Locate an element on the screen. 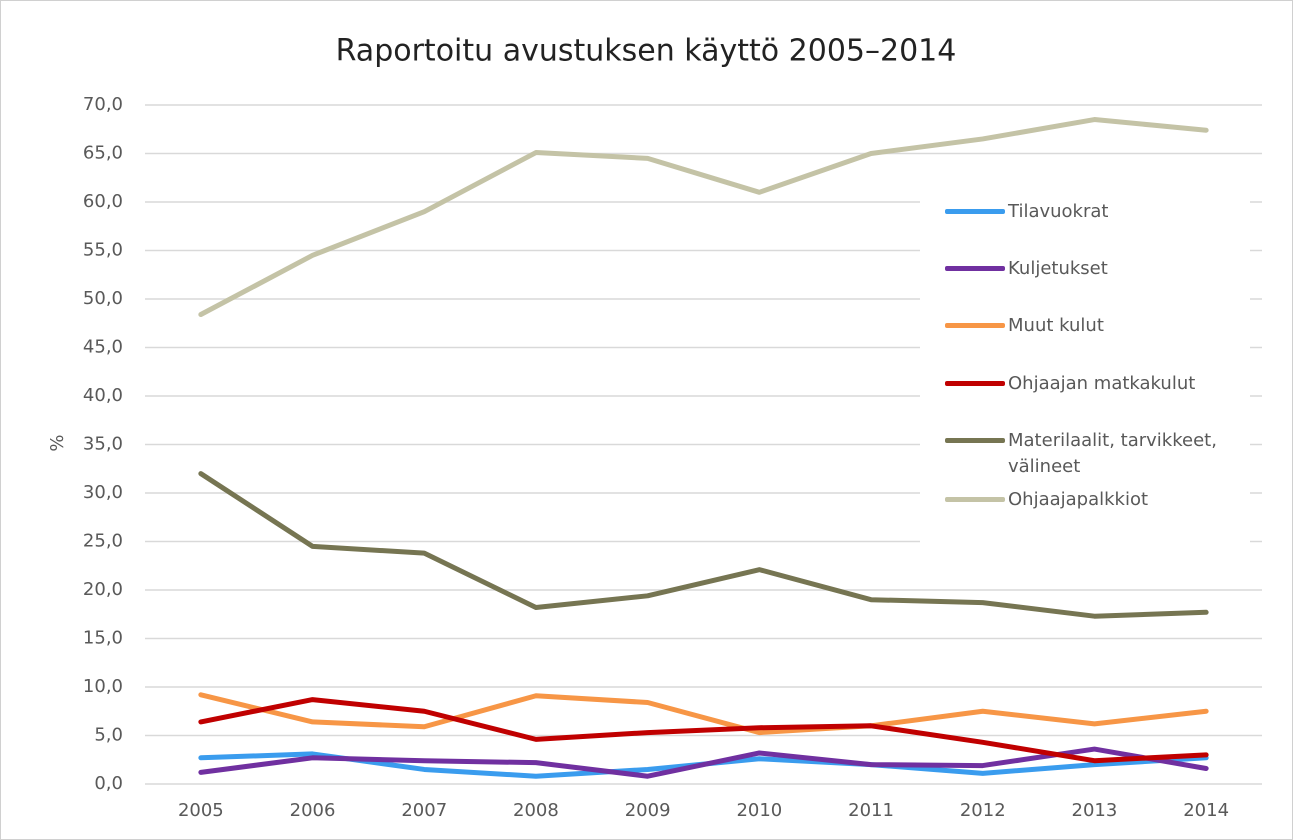 This screenshot has width=1293, height=840. legend-label: Ohjaajapalkkiot is located at coordinates (1078, 499).